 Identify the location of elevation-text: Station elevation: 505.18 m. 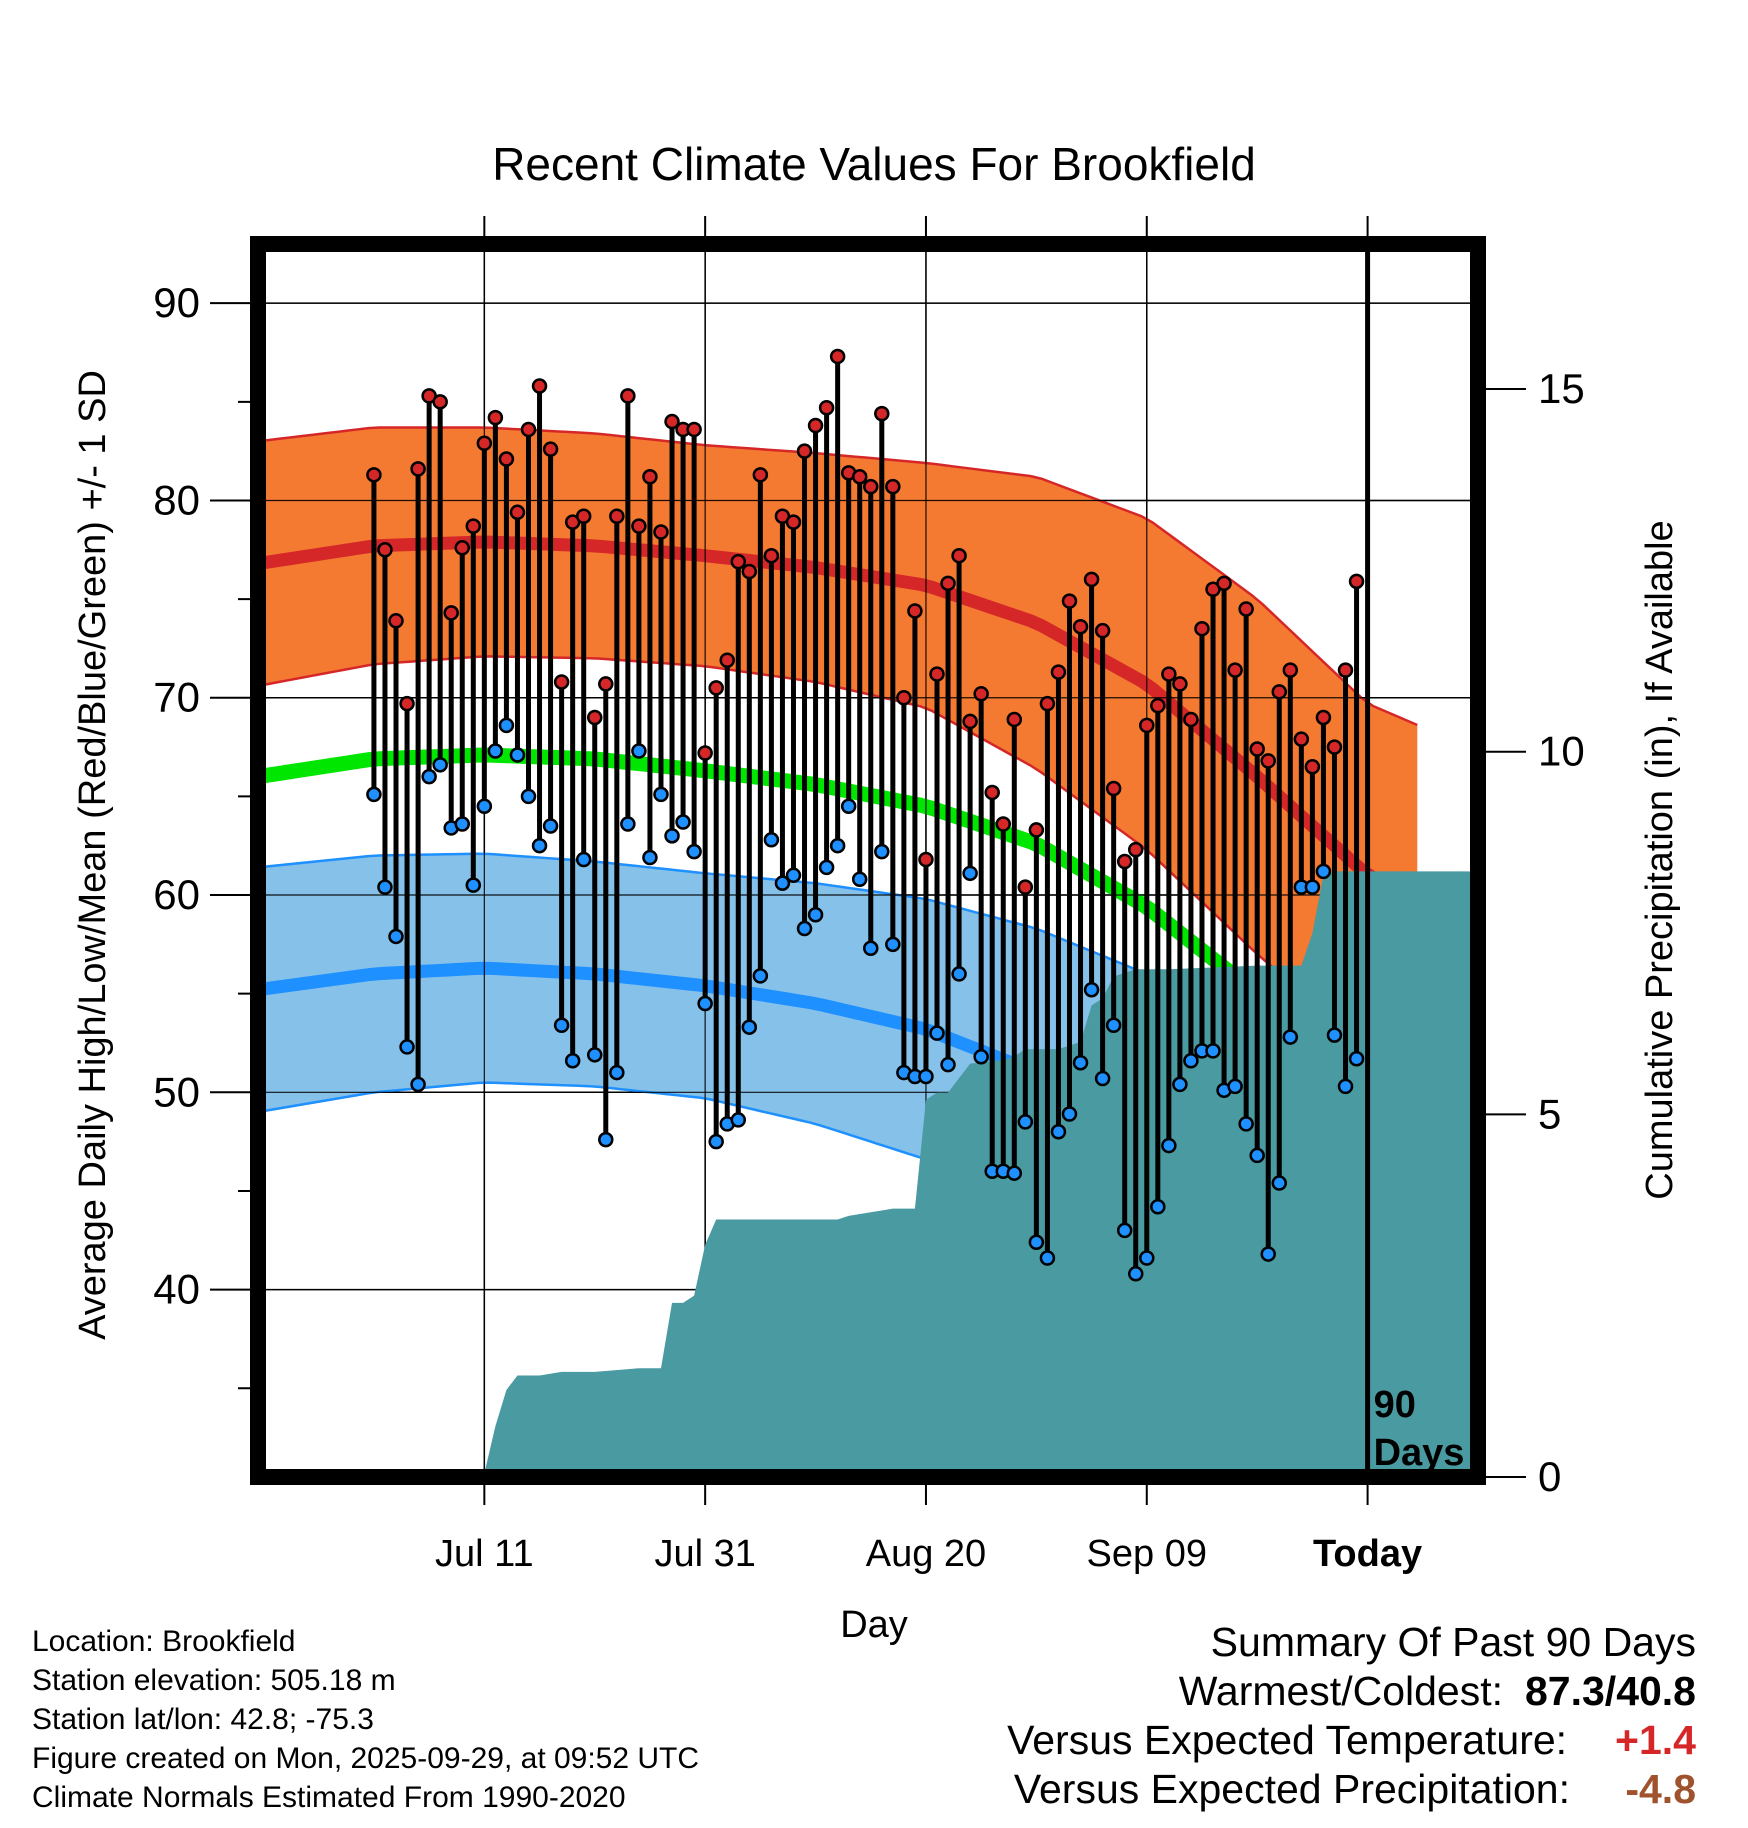
(214, 1680).